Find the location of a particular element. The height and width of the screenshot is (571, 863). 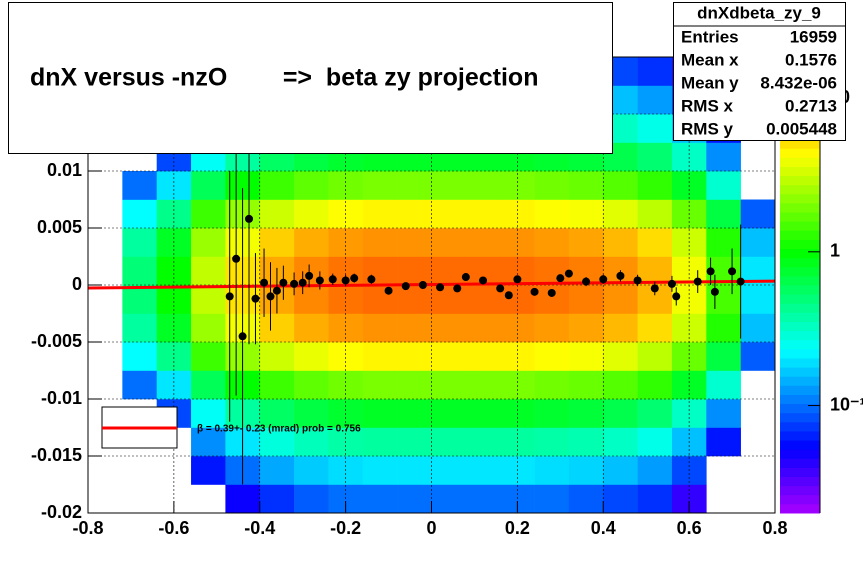

x-tick-label: -0.2 is located at coordinates (345, 528).